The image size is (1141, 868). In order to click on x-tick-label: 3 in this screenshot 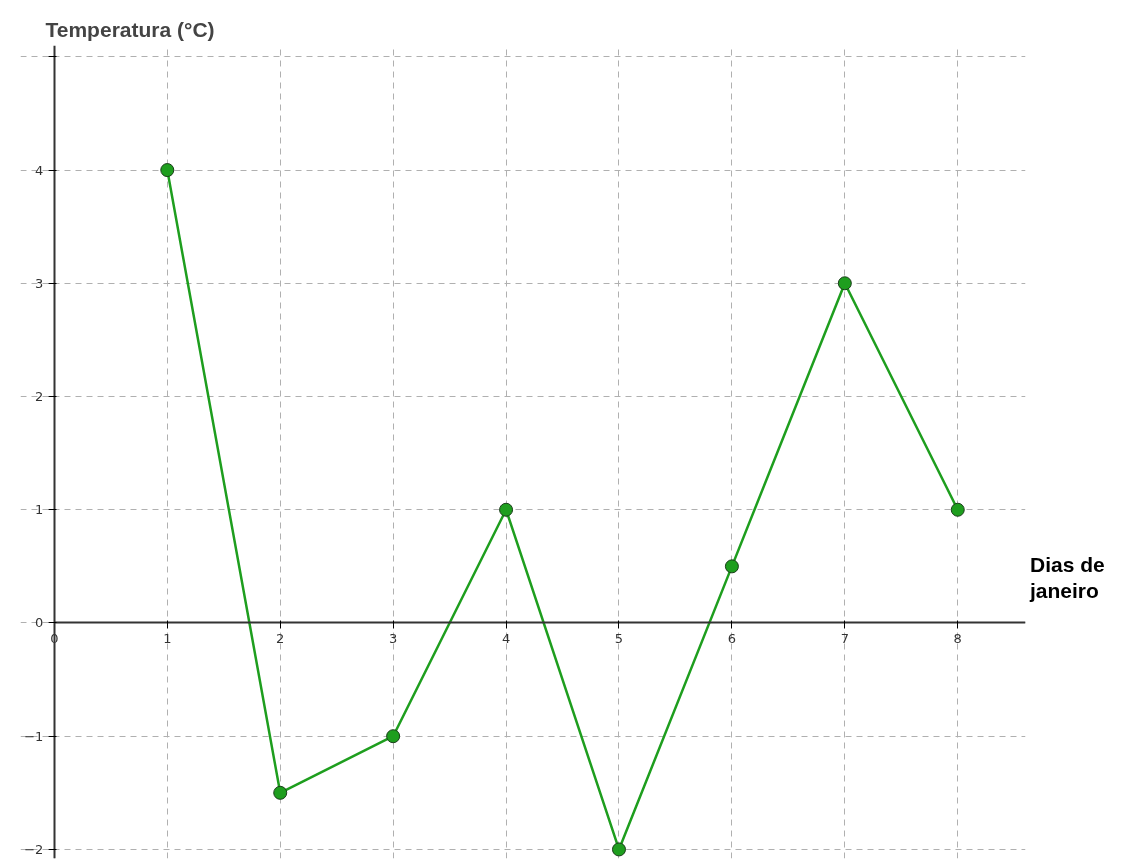, I will do `click(393, 638)`.